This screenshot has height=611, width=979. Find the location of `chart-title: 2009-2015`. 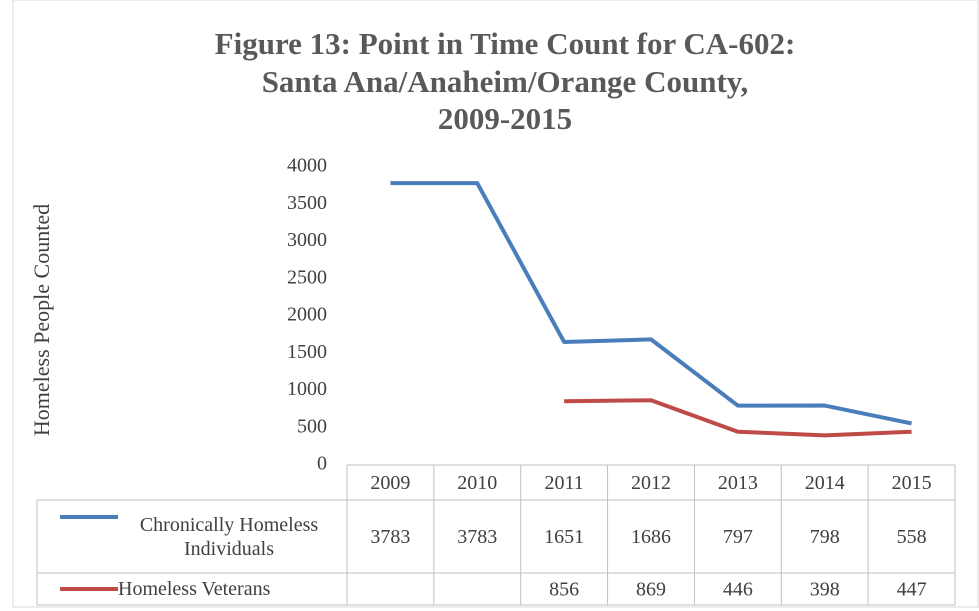

chart-title: 2009-2015 is located at coordinates (505, 118).